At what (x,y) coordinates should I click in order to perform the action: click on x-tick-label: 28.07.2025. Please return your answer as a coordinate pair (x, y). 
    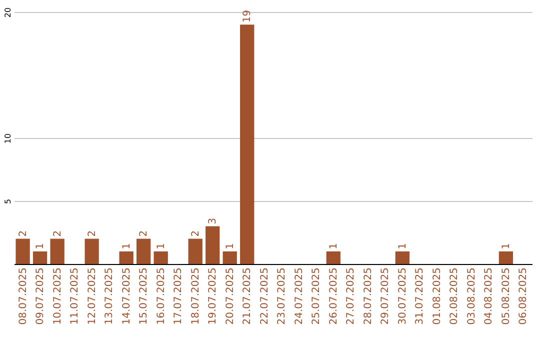
    Looking at the image, I should click on (368, 296).